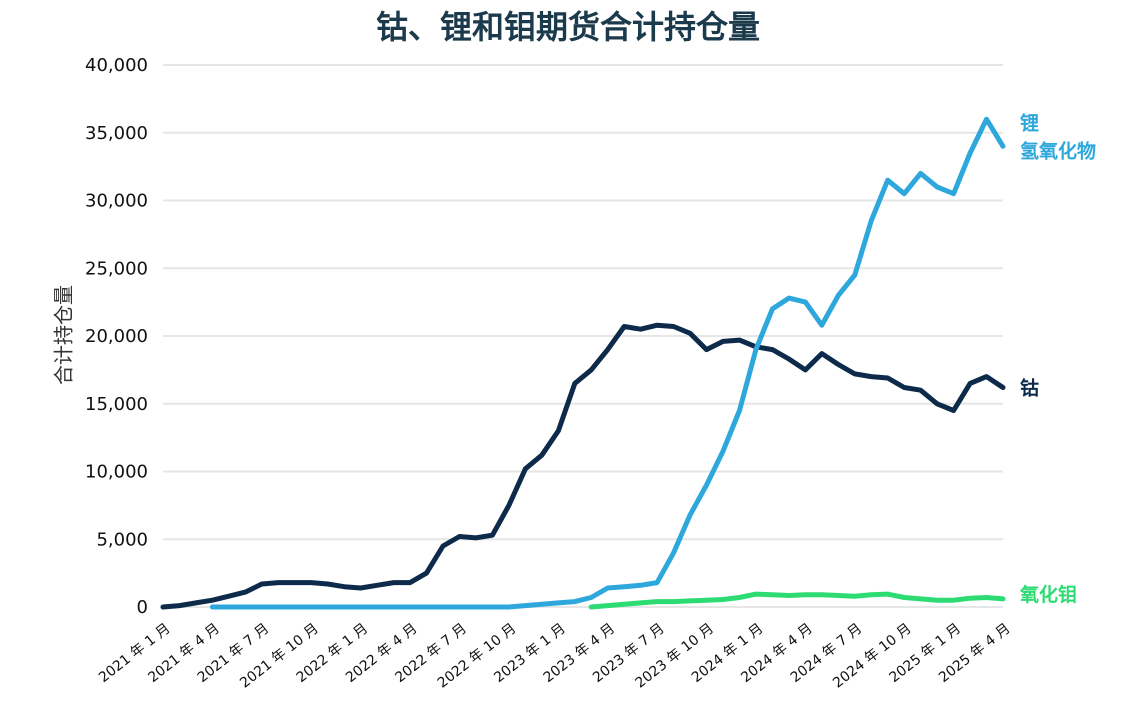 The width and height of the screenshot is (1136, 722). I want to click on y-tick-label: 20,000, so click(116, 336).